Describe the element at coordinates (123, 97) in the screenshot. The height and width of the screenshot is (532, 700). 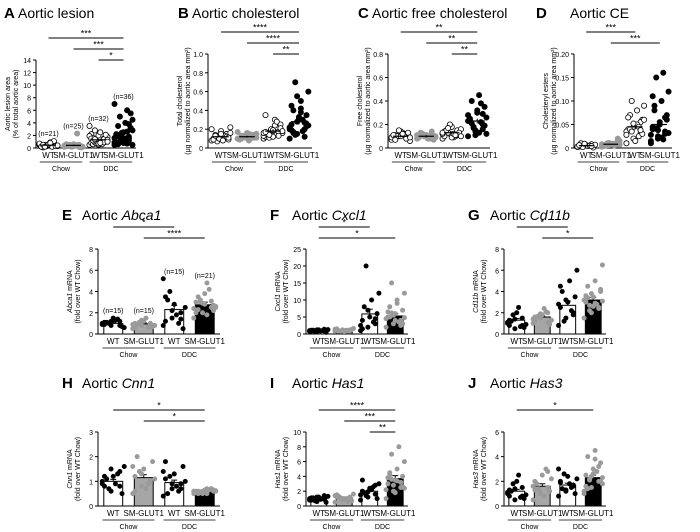
I see `n-label: (n=36)` at that location.